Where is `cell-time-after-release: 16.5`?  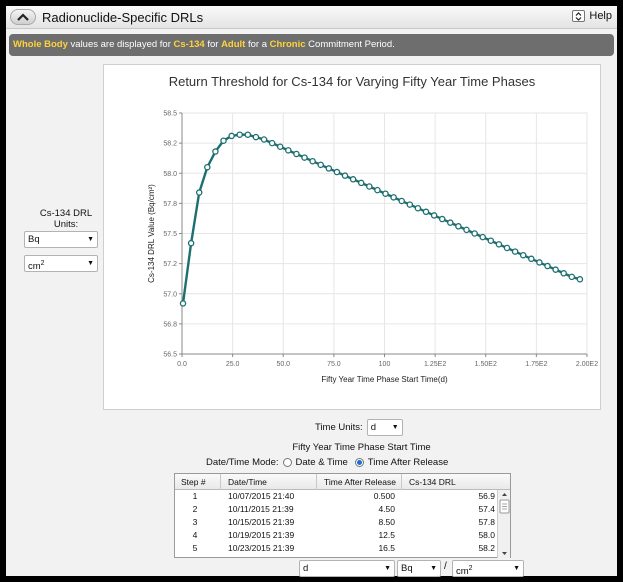
cell-time-after-release: 16.5 is located at coordinates (386, 548).